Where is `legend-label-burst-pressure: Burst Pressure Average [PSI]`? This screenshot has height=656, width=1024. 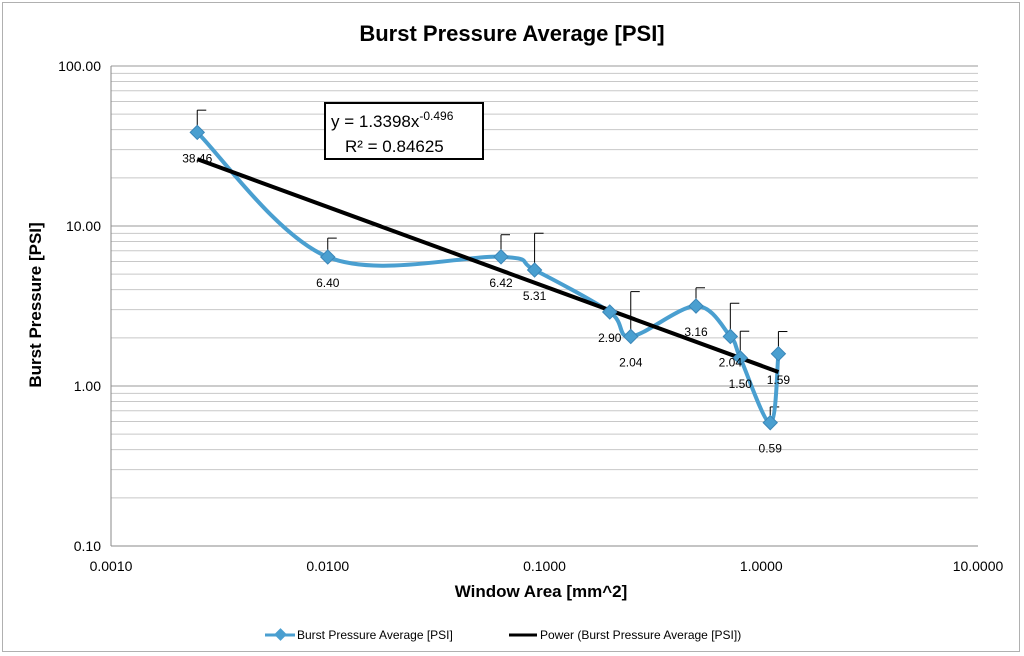
legend-label-burst-pressure: Burst Pressure Average [PSI] is located at coordinates (375, 635).